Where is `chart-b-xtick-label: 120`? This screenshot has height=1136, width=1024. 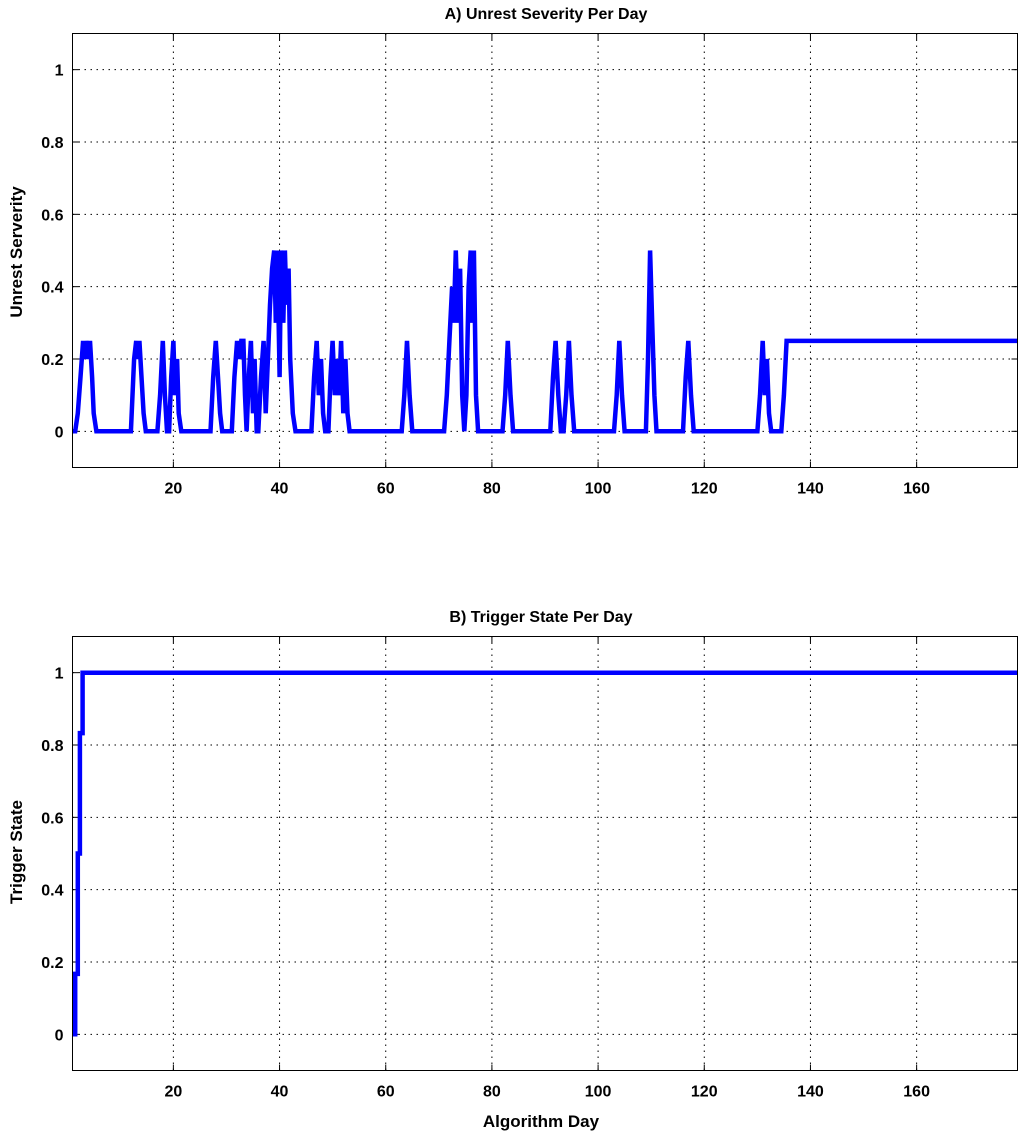
chart-b-xtick-label: 120 is located at coordinates (704, 1092).